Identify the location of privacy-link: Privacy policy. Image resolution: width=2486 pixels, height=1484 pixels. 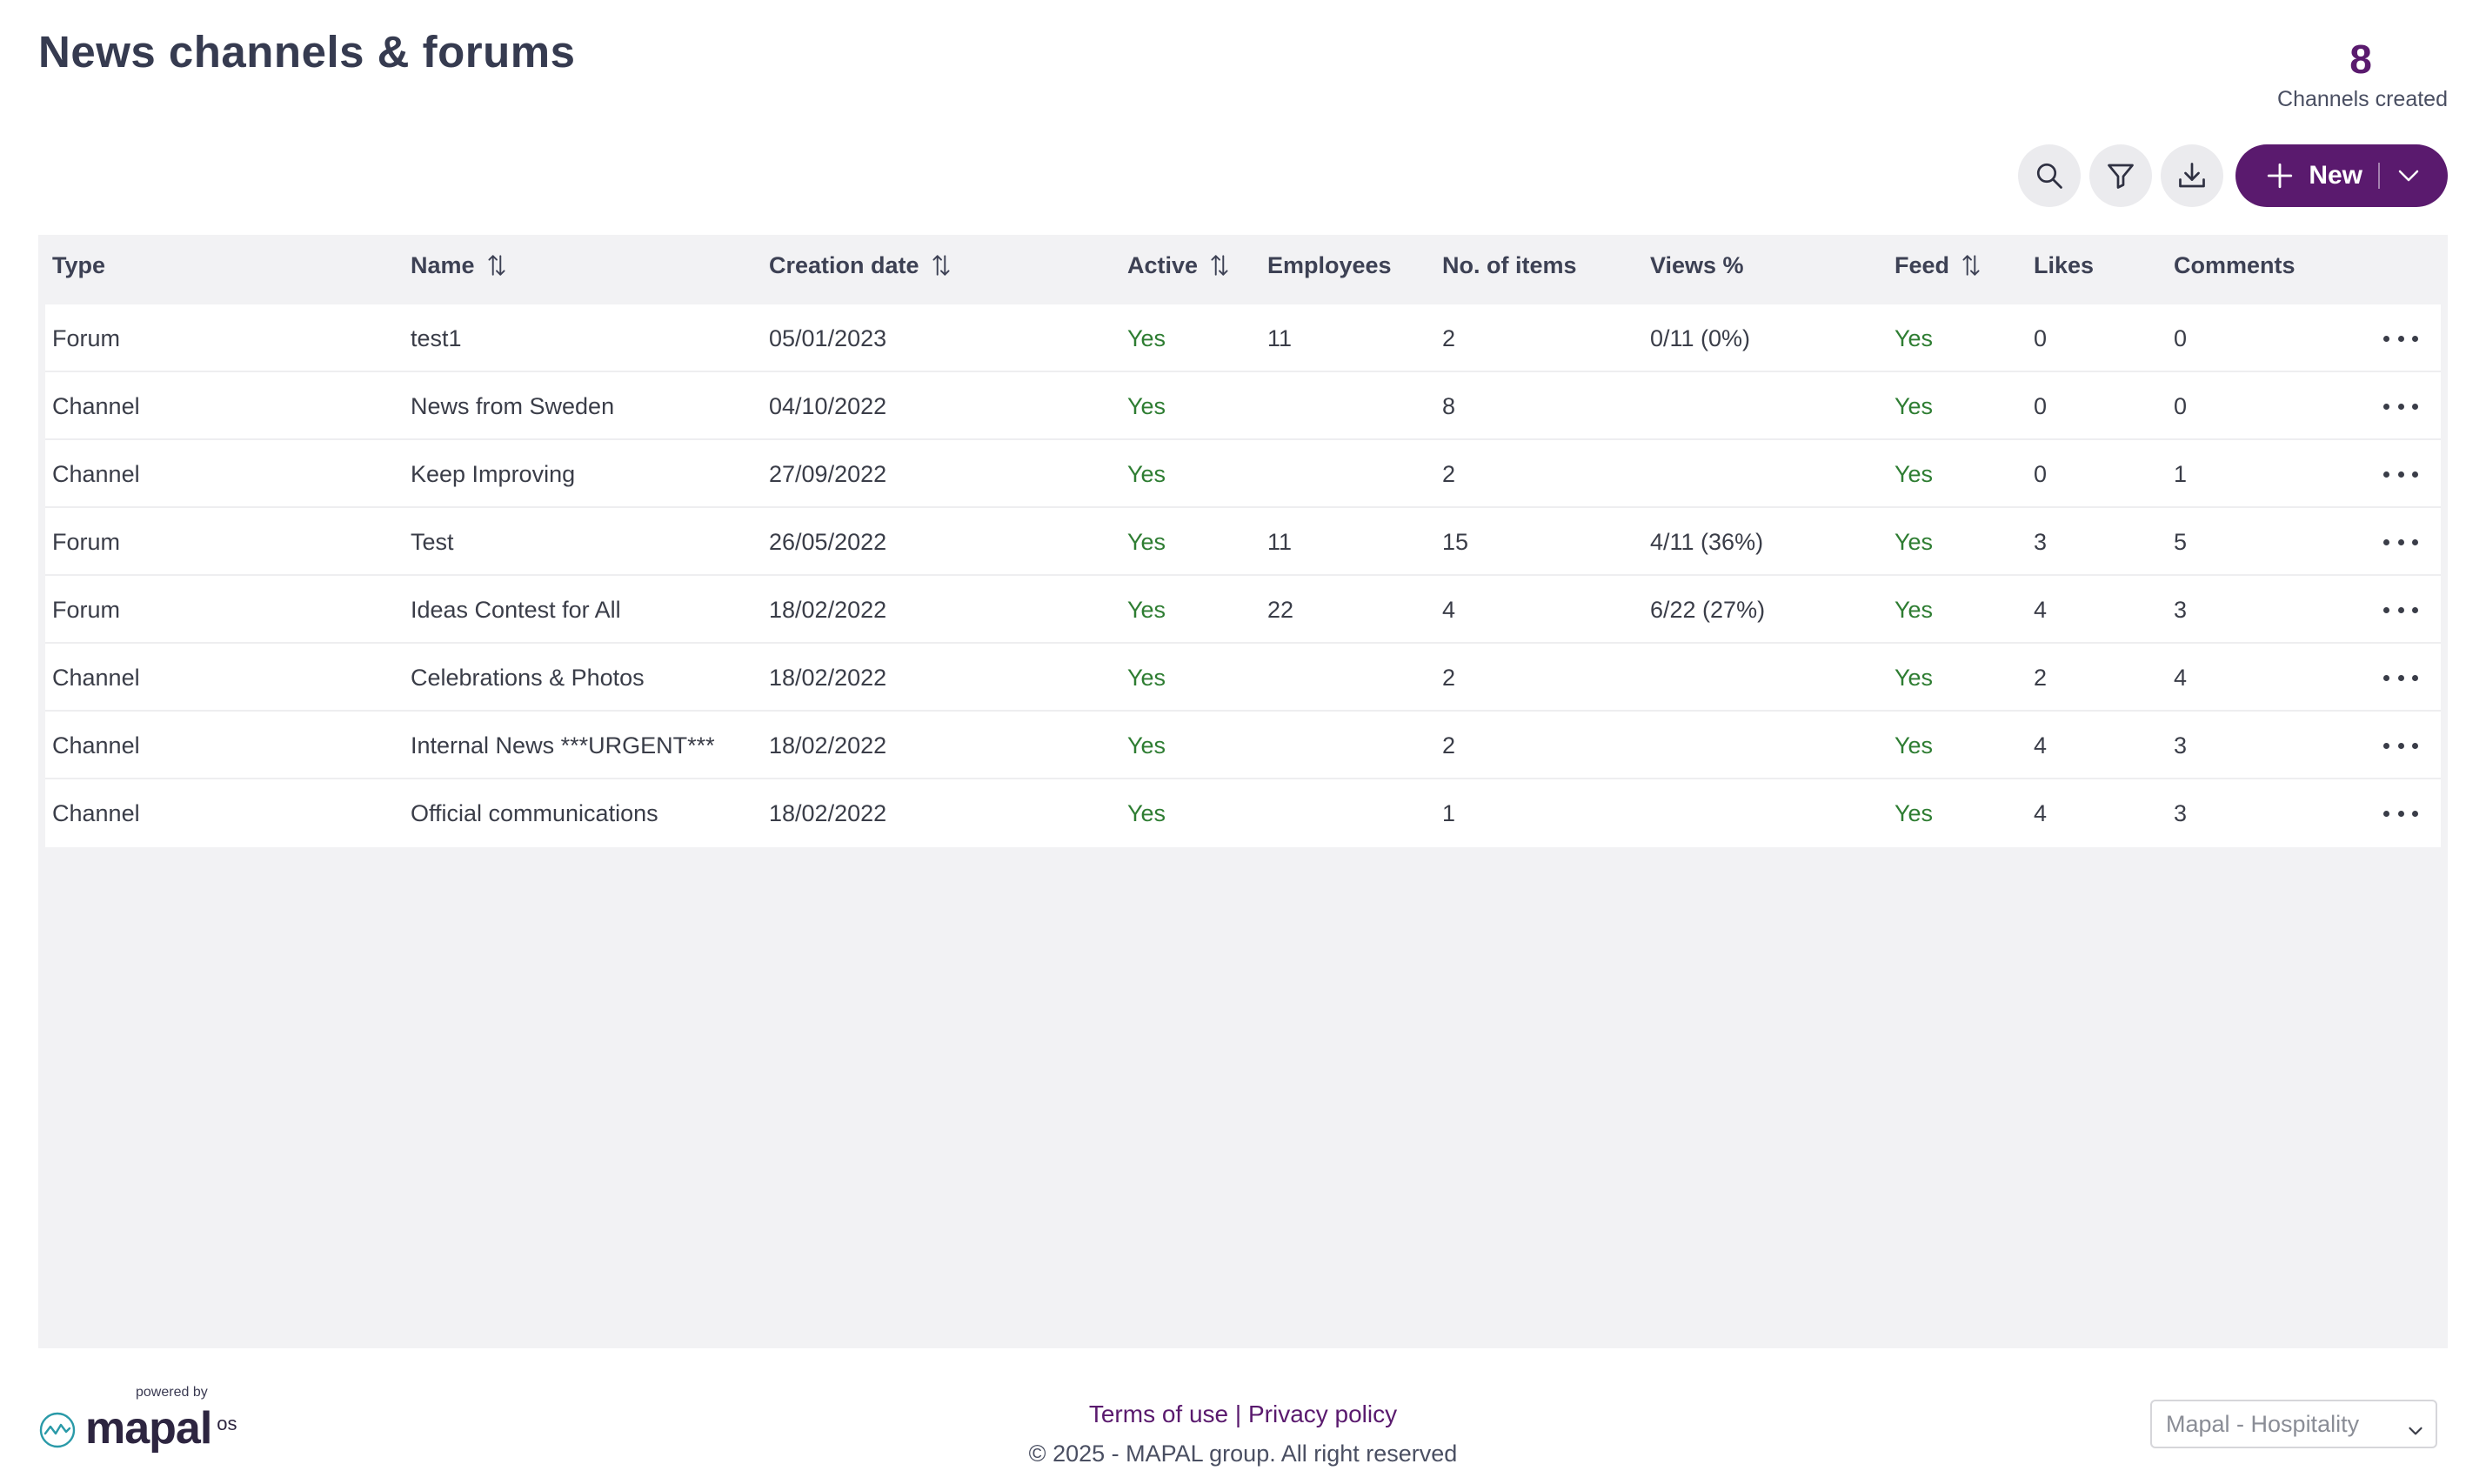
(1323, 1414).